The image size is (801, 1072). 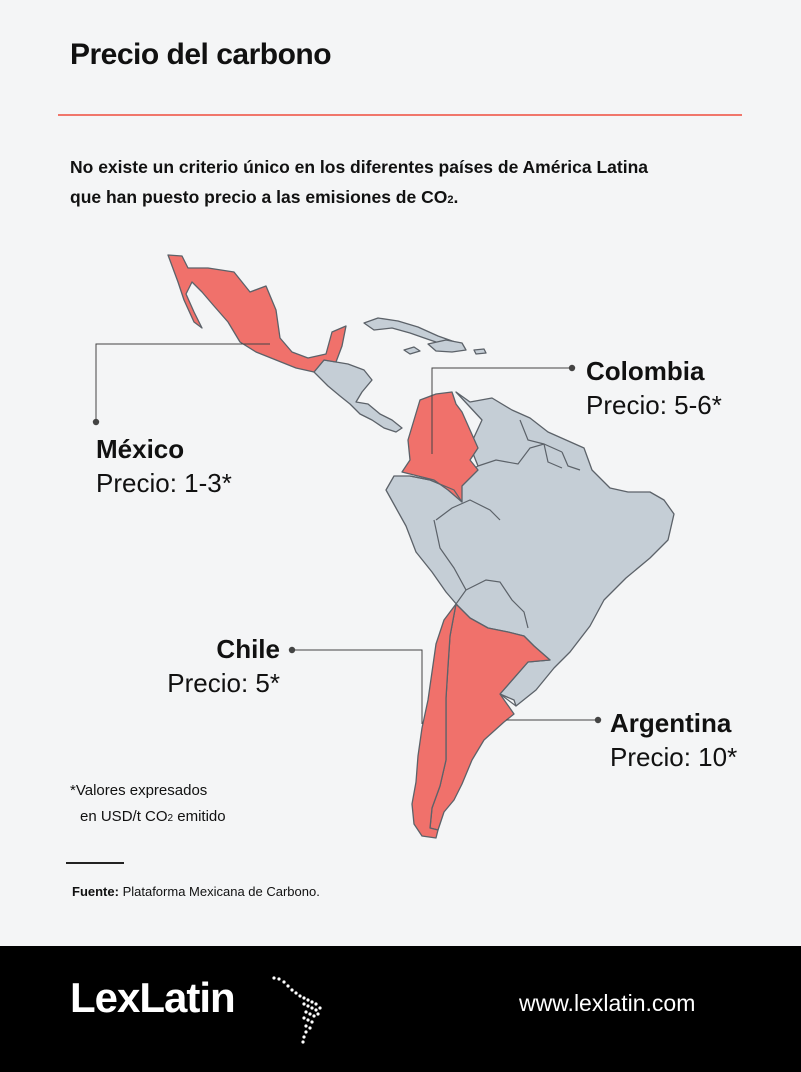 What do you see at coordinates (671, 723) in the screenshot?
I see `country-name-argentina: Argentina` at bounding box center [671, 723].